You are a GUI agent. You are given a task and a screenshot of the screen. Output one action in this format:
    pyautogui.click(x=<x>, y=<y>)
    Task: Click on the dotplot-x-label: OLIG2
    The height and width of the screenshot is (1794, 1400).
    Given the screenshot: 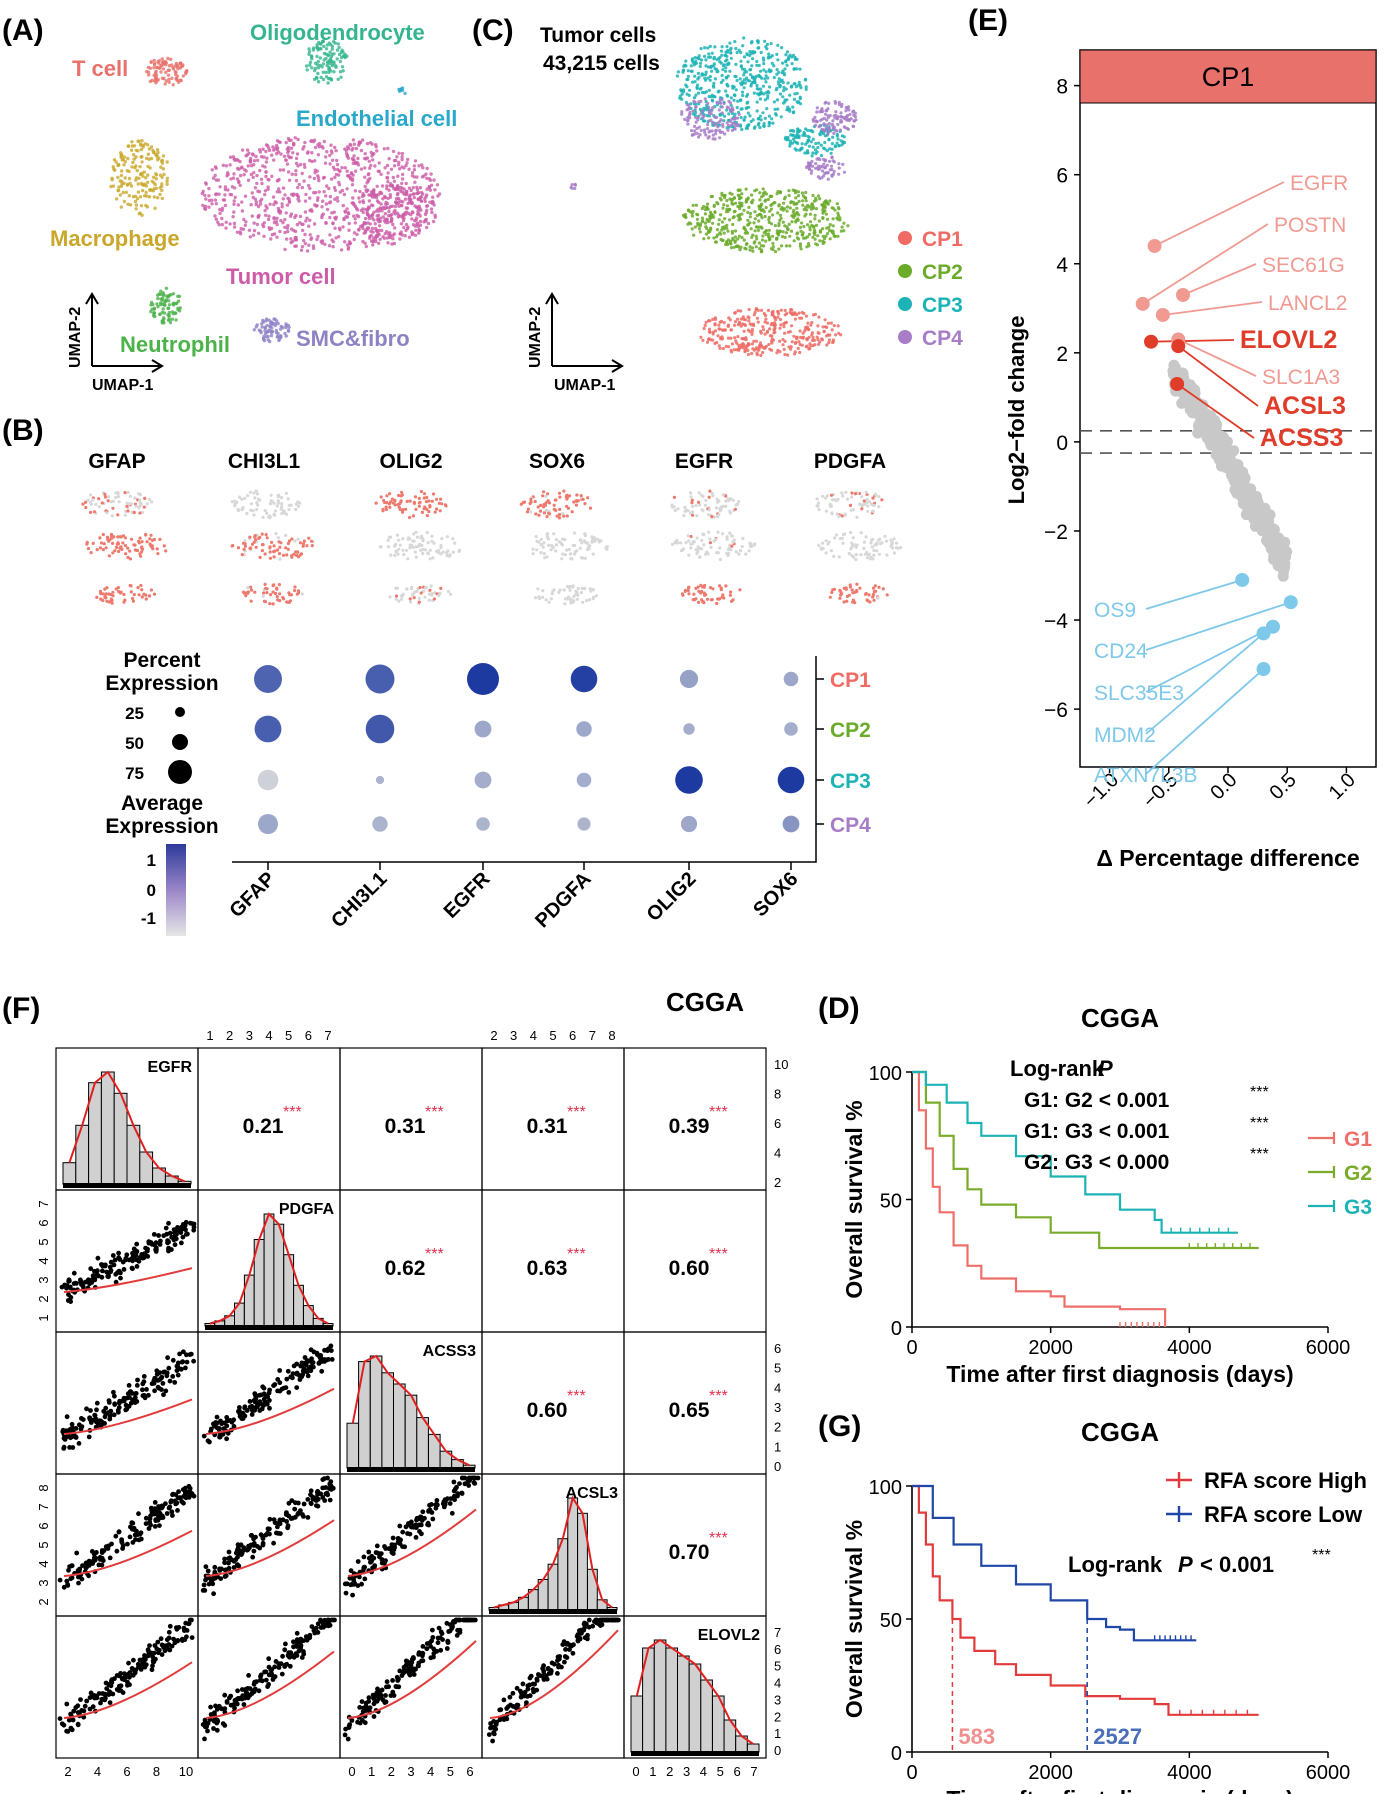 What is the action you would take?
    pyautogui.click(x=672, y=897)
    